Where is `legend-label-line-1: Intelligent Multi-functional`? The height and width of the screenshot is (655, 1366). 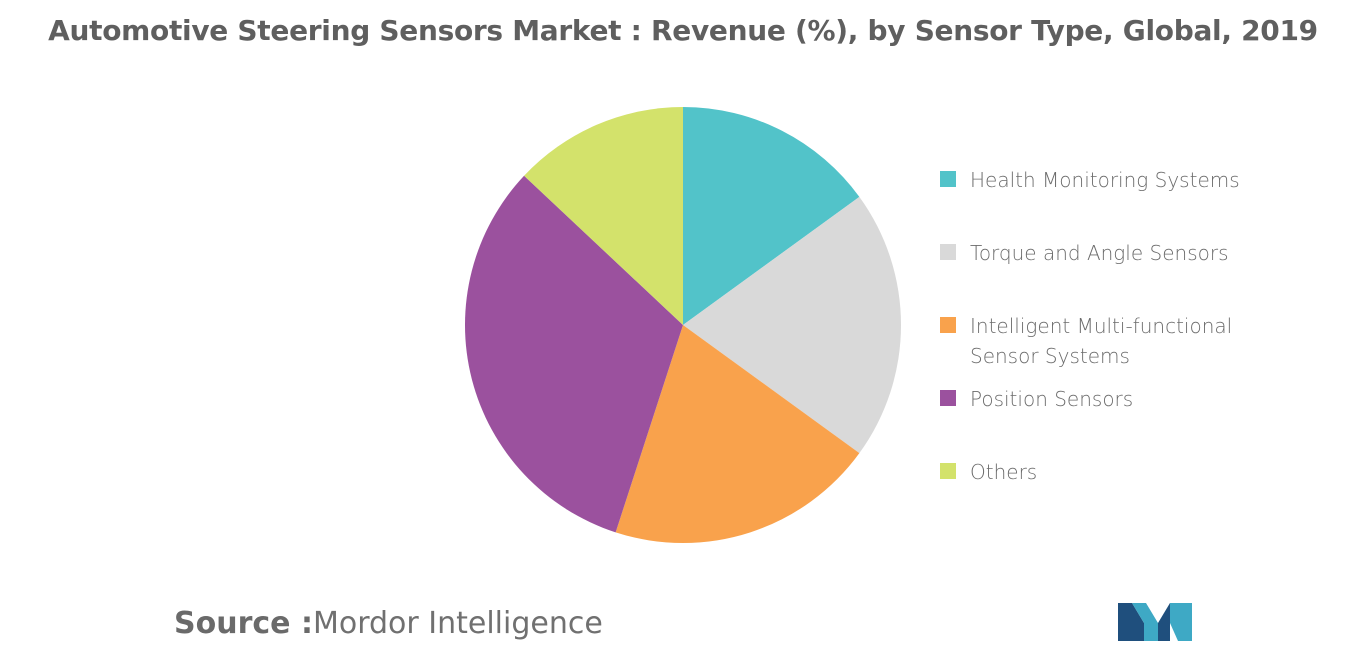 legend-label-line-1: Intelligent Multi-functional is located at coordinates (1101, 326).